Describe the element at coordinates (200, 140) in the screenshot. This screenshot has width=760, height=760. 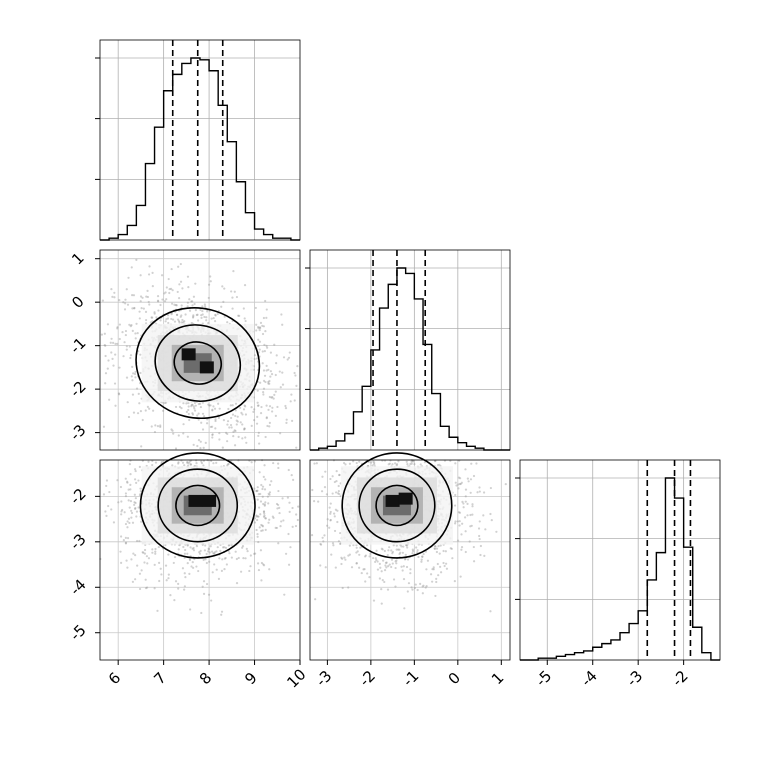
I see `panel-frame` at that location.